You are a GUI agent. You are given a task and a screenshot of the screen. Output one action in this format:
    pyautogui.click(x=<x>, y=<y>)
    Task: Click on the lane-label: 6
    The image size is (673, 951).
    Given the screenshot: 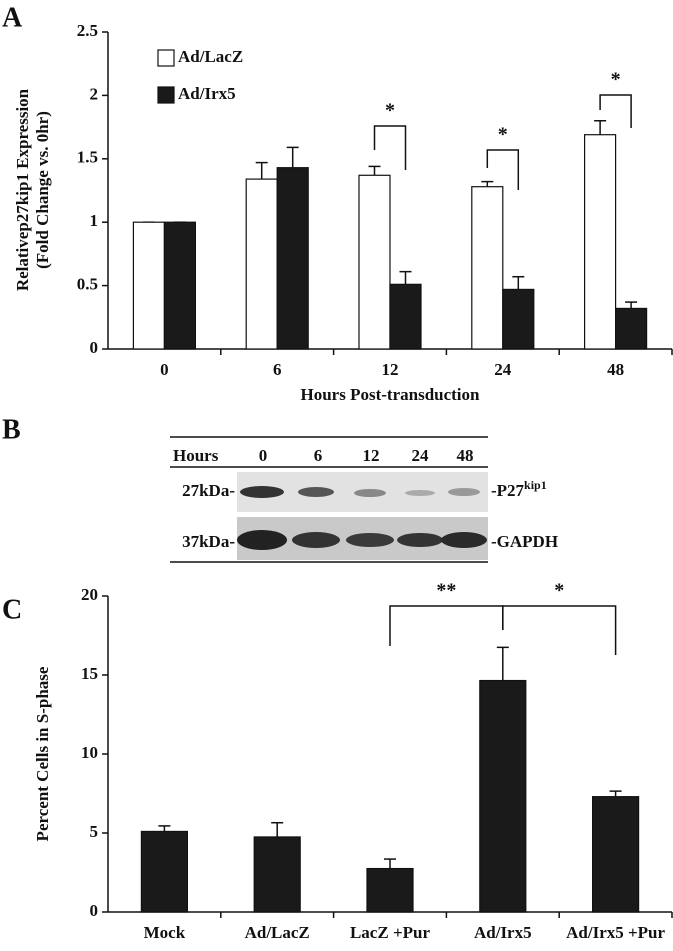 What is the action you would take?
    pyautogui.click(x=318, y=455)
    